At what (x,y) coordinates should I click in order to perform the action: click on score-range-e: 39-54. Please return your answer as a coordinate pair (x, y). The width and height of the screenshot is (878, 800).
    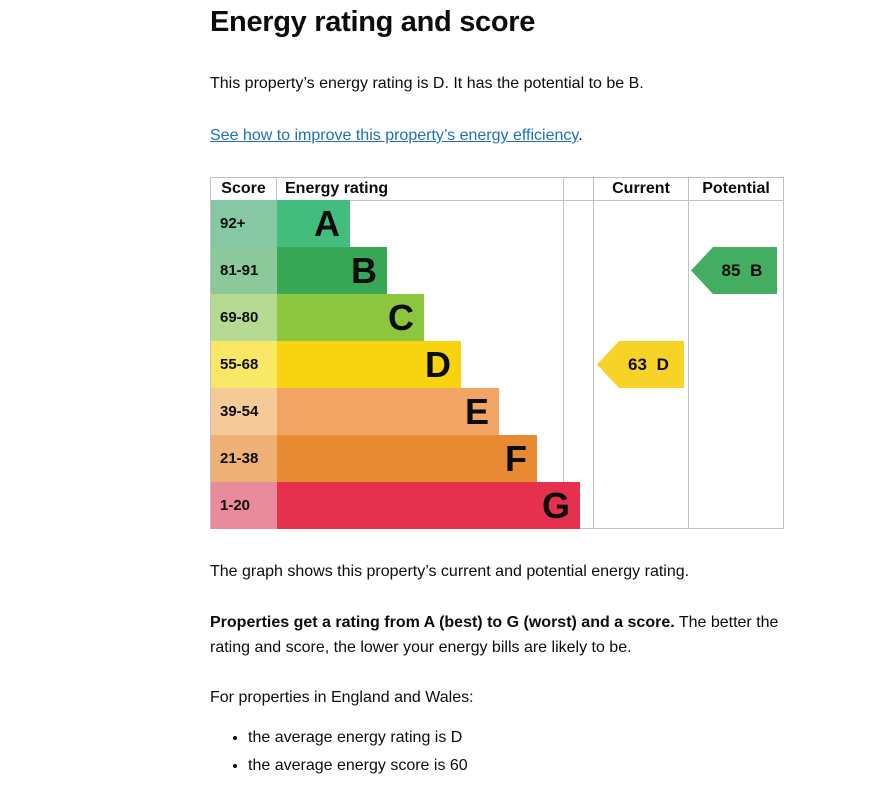
    Looking at the image, I should click on (244, 411).